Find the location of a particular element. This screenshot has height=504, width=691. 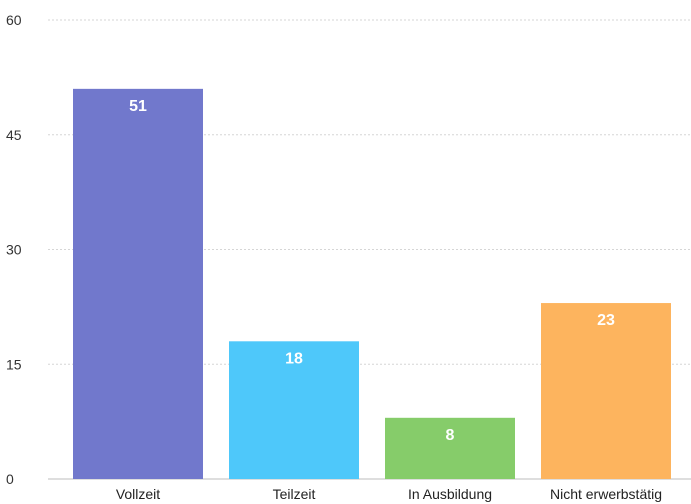

bar-value-label: 51 is located at coordinates (138, 106).